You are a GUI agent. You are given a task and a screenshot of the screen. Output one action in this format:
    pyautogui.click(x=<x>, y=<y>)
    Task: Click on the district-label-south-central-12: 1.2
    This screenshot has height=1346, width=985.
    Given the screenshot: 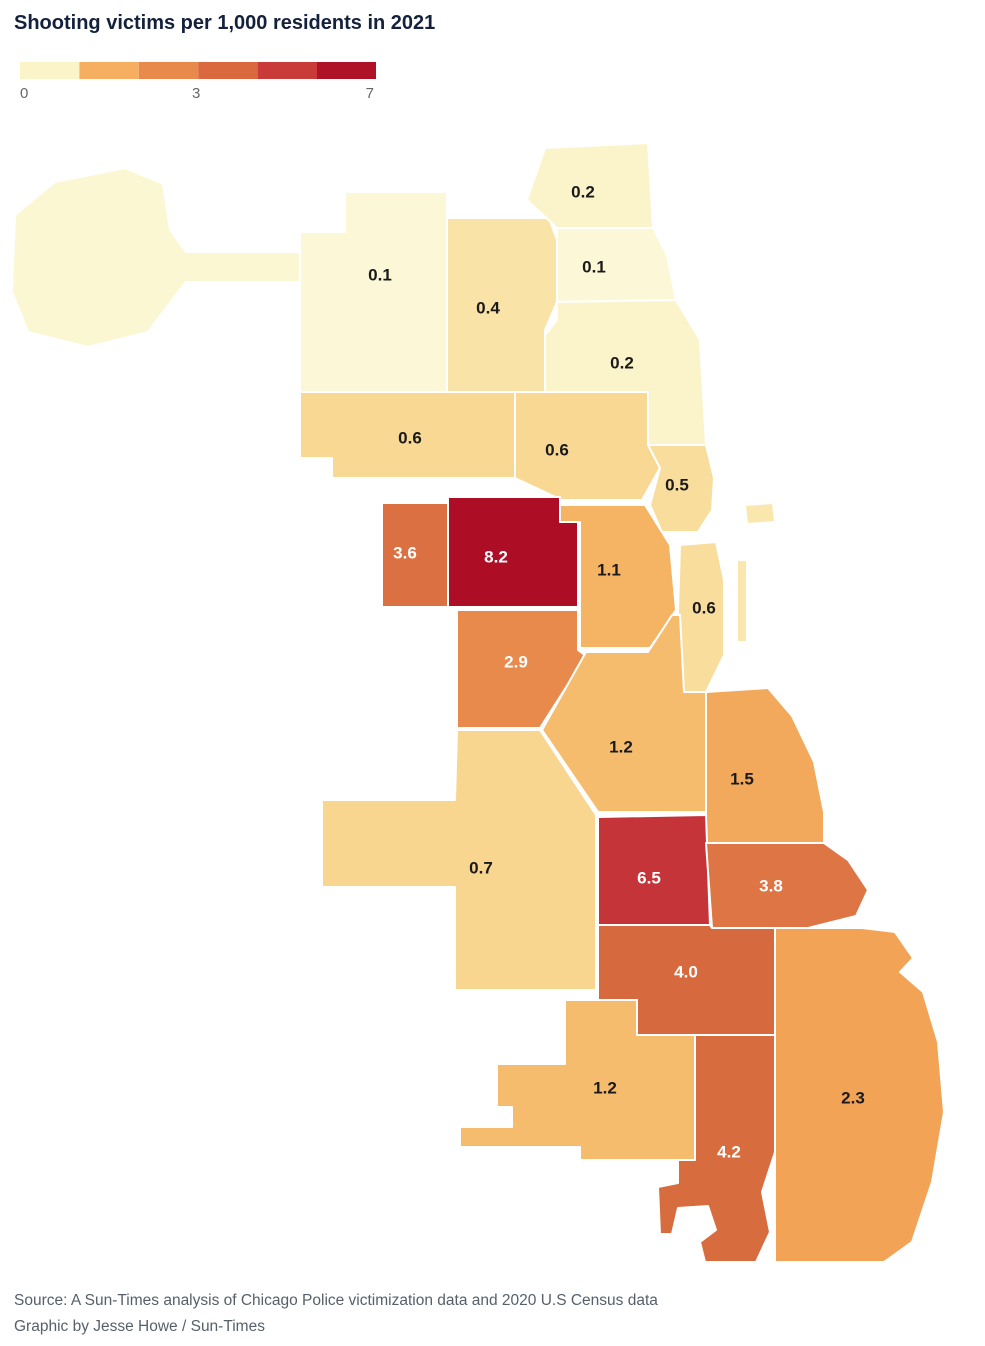 What is the action you would take?
    pyautogui.click(x=621, y=747)
    